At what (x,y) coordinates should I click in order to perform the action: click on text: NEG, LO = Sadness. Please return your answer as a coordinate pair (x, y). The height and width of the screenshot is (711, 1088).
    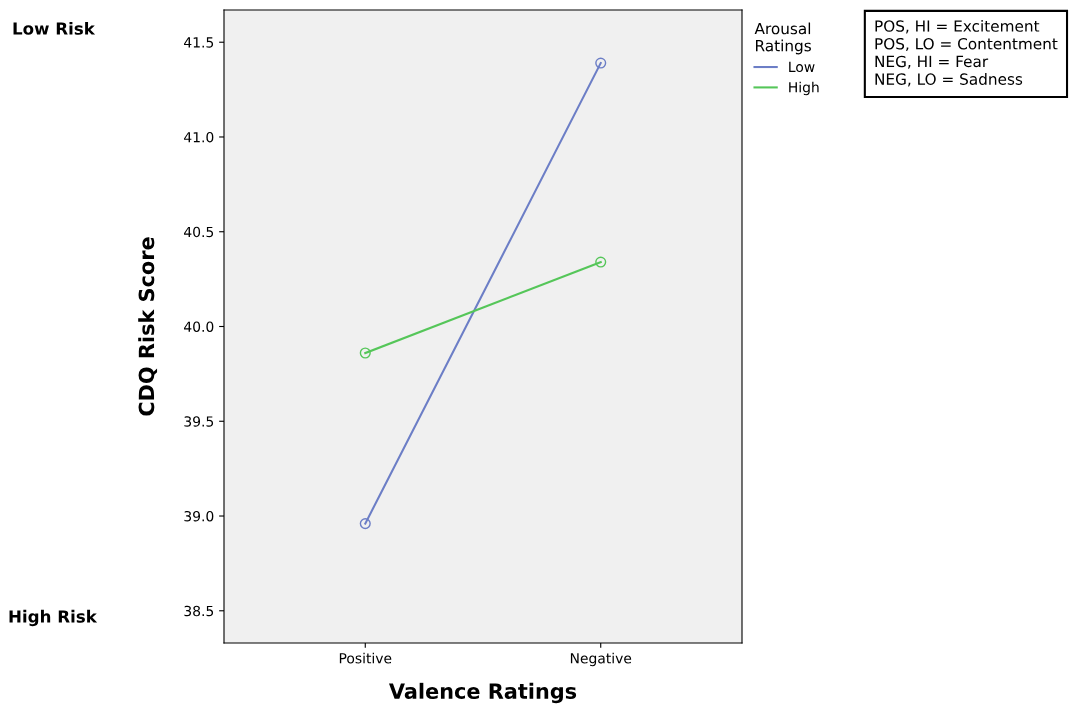
    Looking at the image, I should click on (949, 80).